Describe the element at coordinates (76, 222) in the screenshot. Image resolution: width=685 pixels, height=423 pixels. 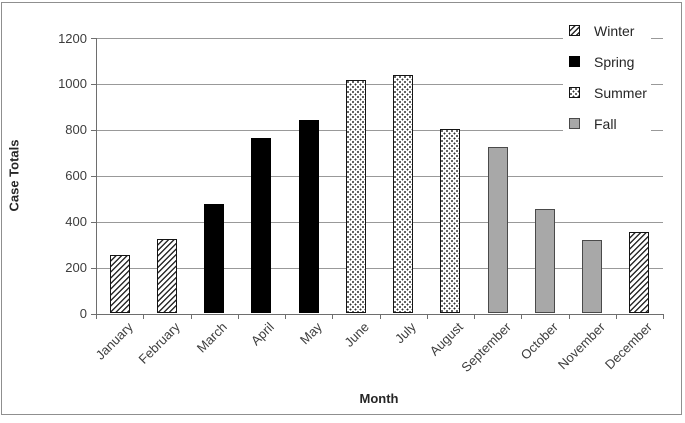
I see `y-tick-label: 400` at that location.